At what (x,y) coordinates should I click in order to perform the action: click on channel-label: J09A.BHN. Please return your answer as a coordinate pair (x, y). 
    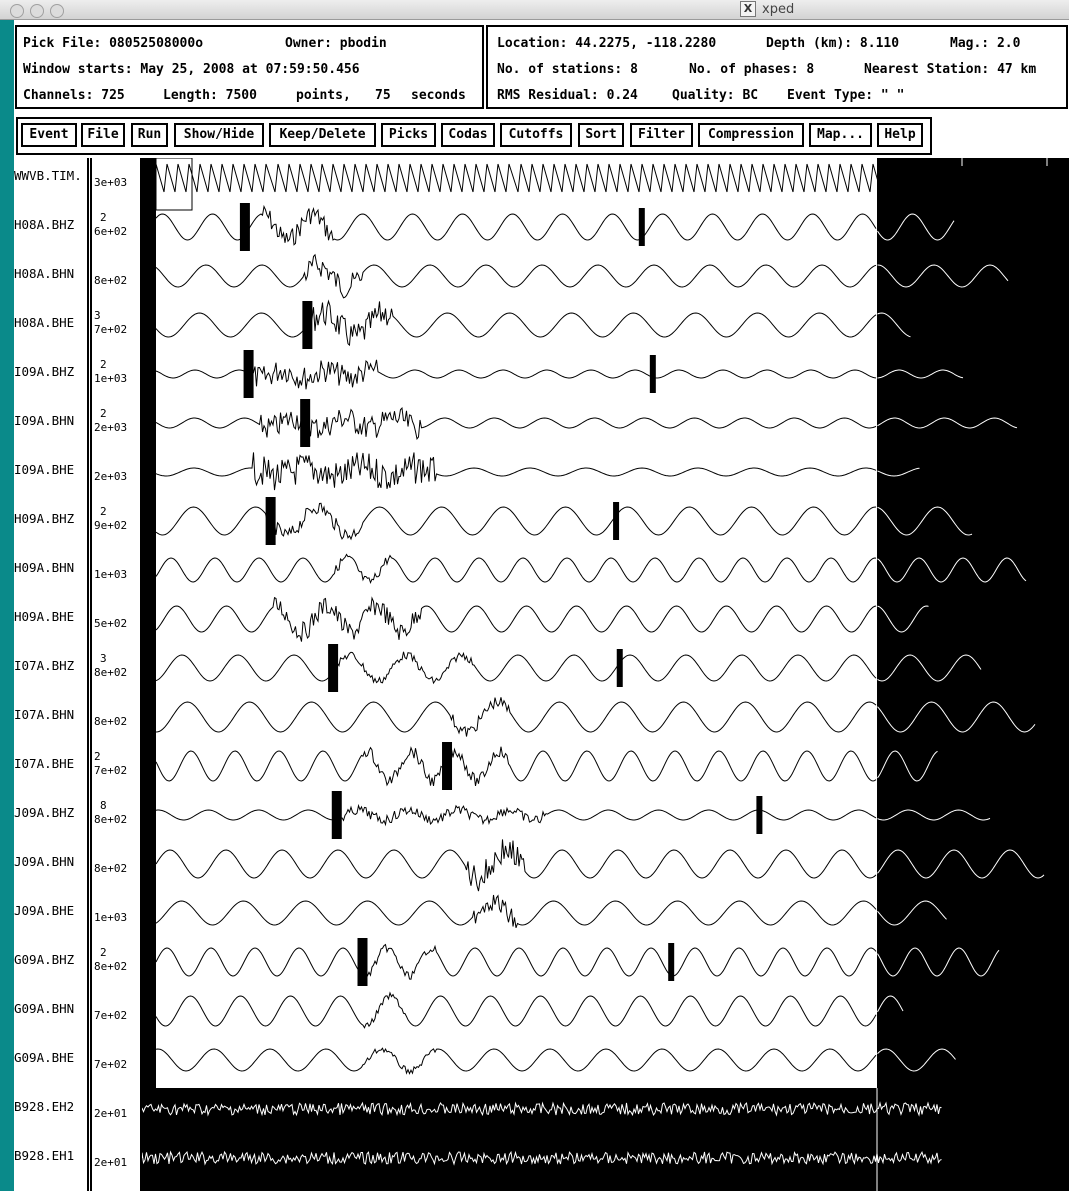
    Looking at the image, I should click on (44, 861).